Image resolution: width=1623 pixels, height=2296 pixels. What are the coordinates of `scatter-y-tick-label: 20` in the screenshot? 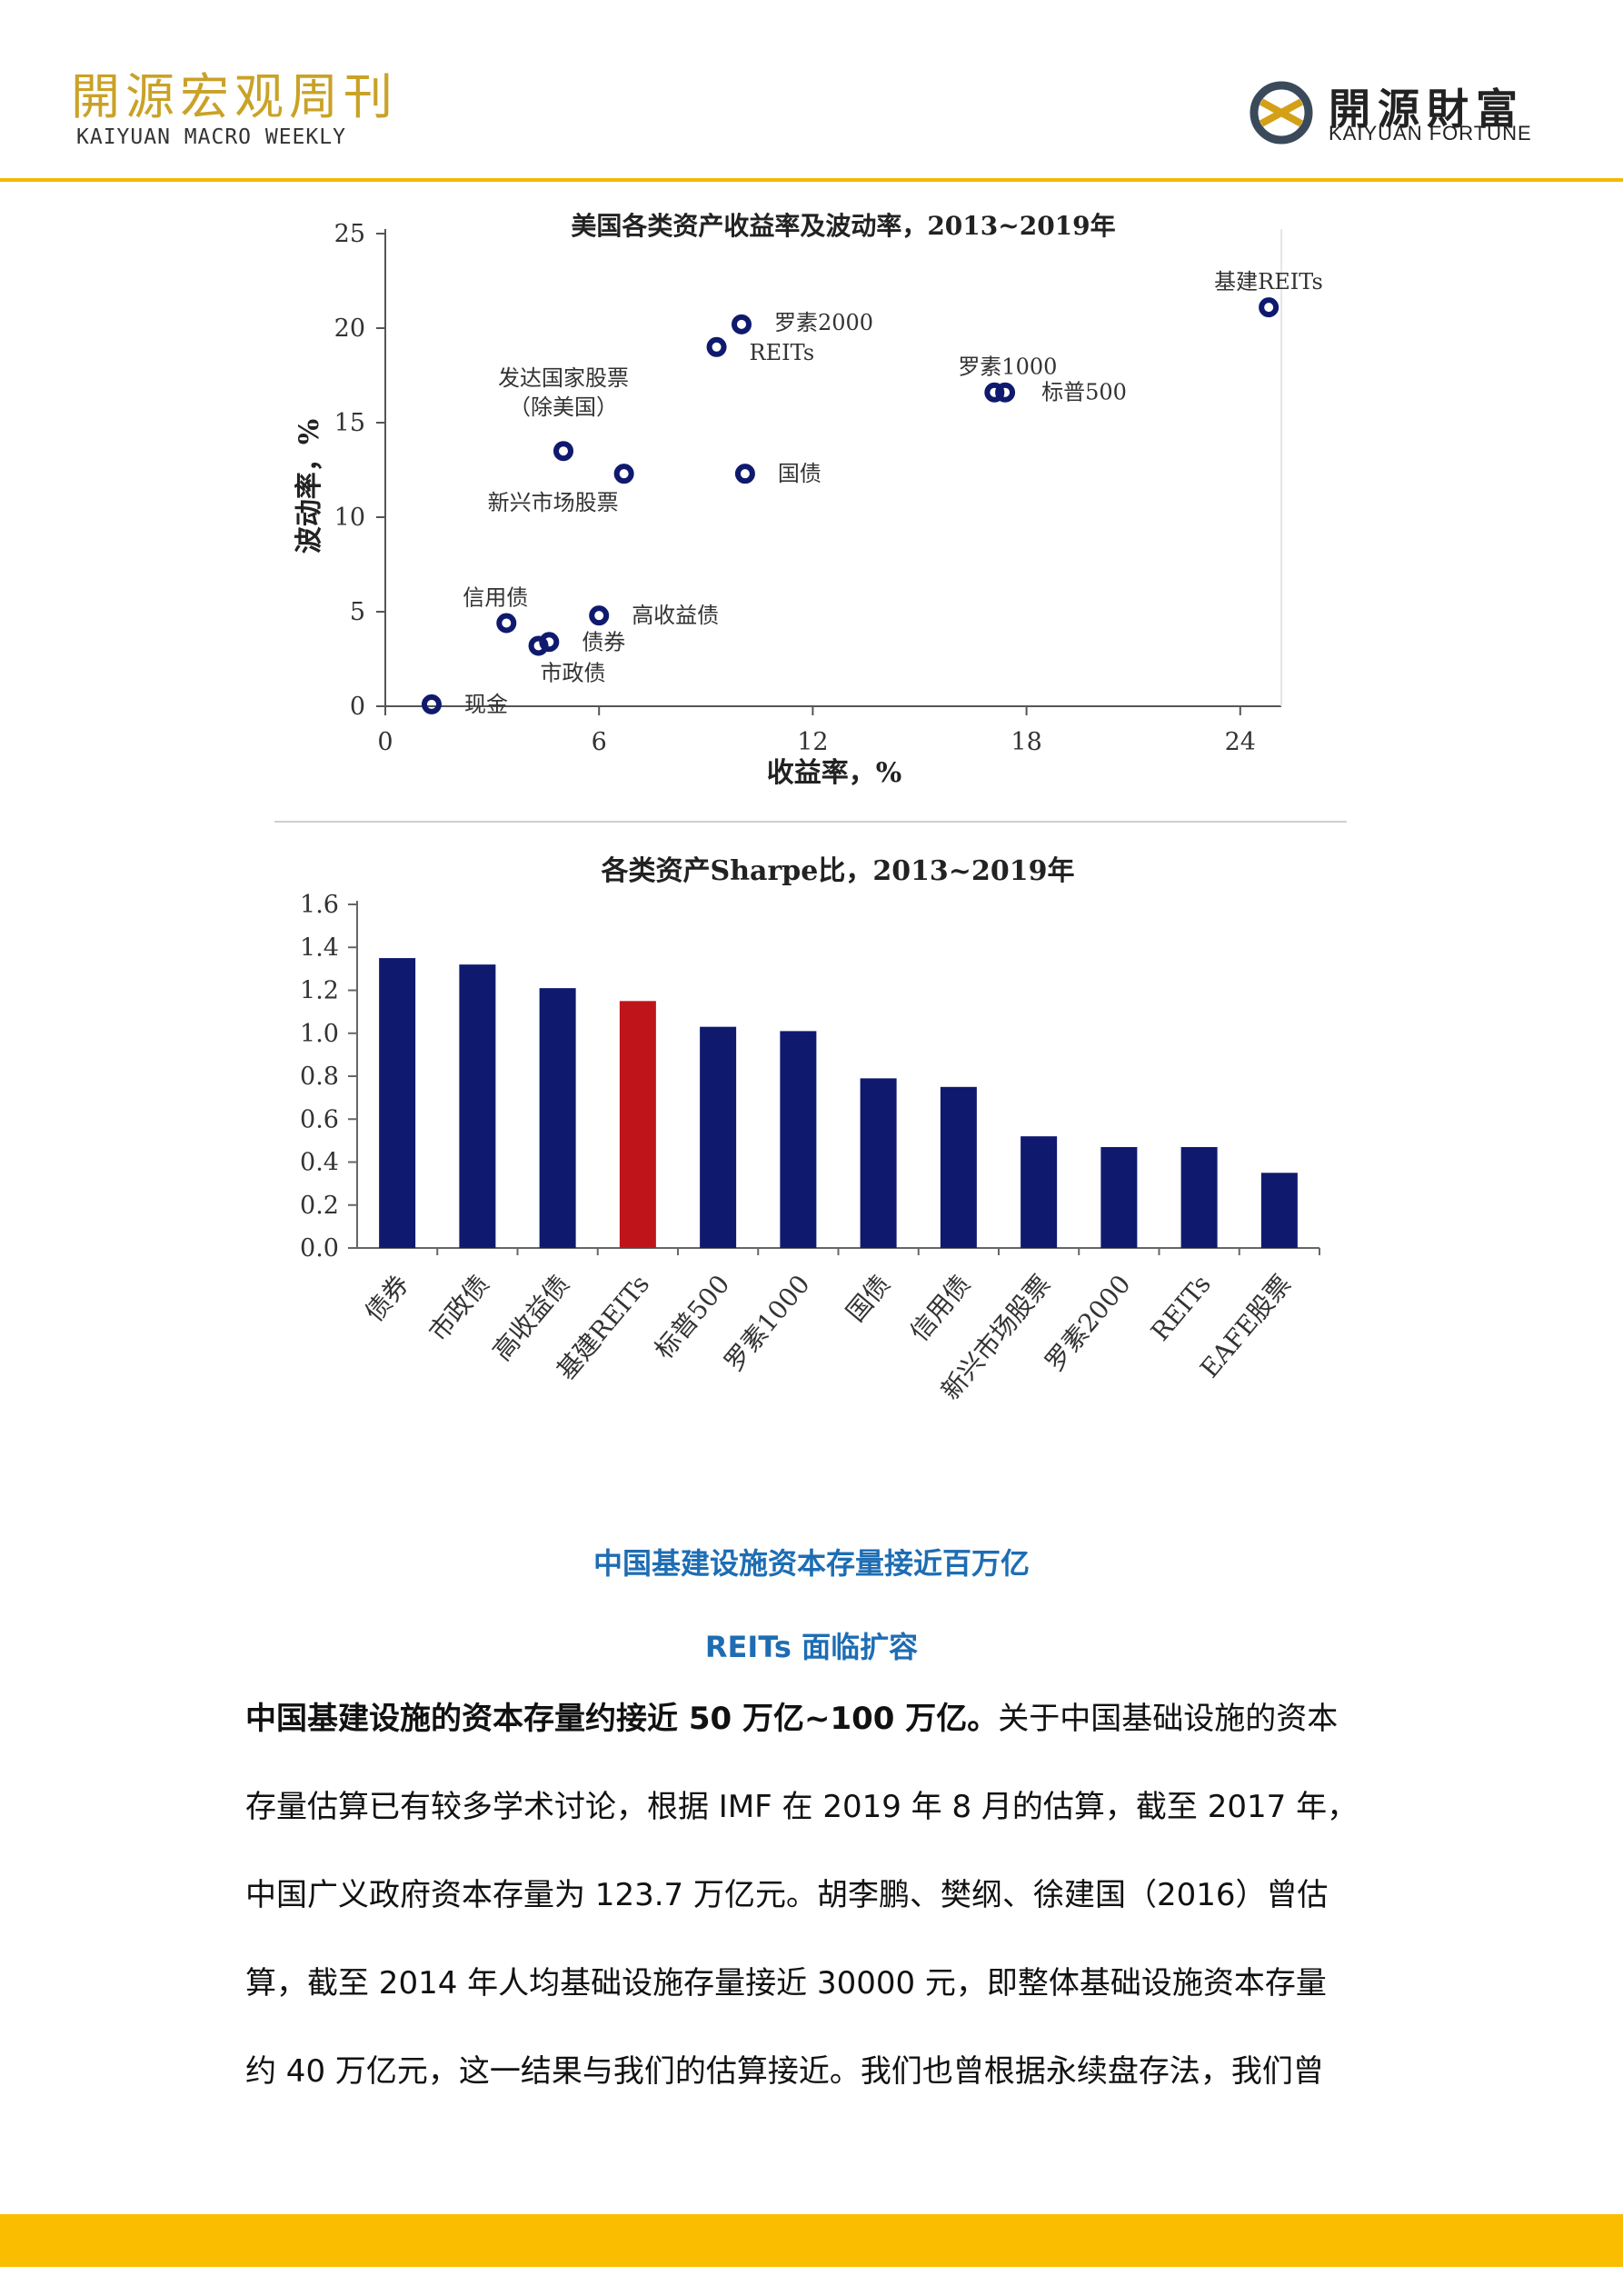 It's located at (350, 328).